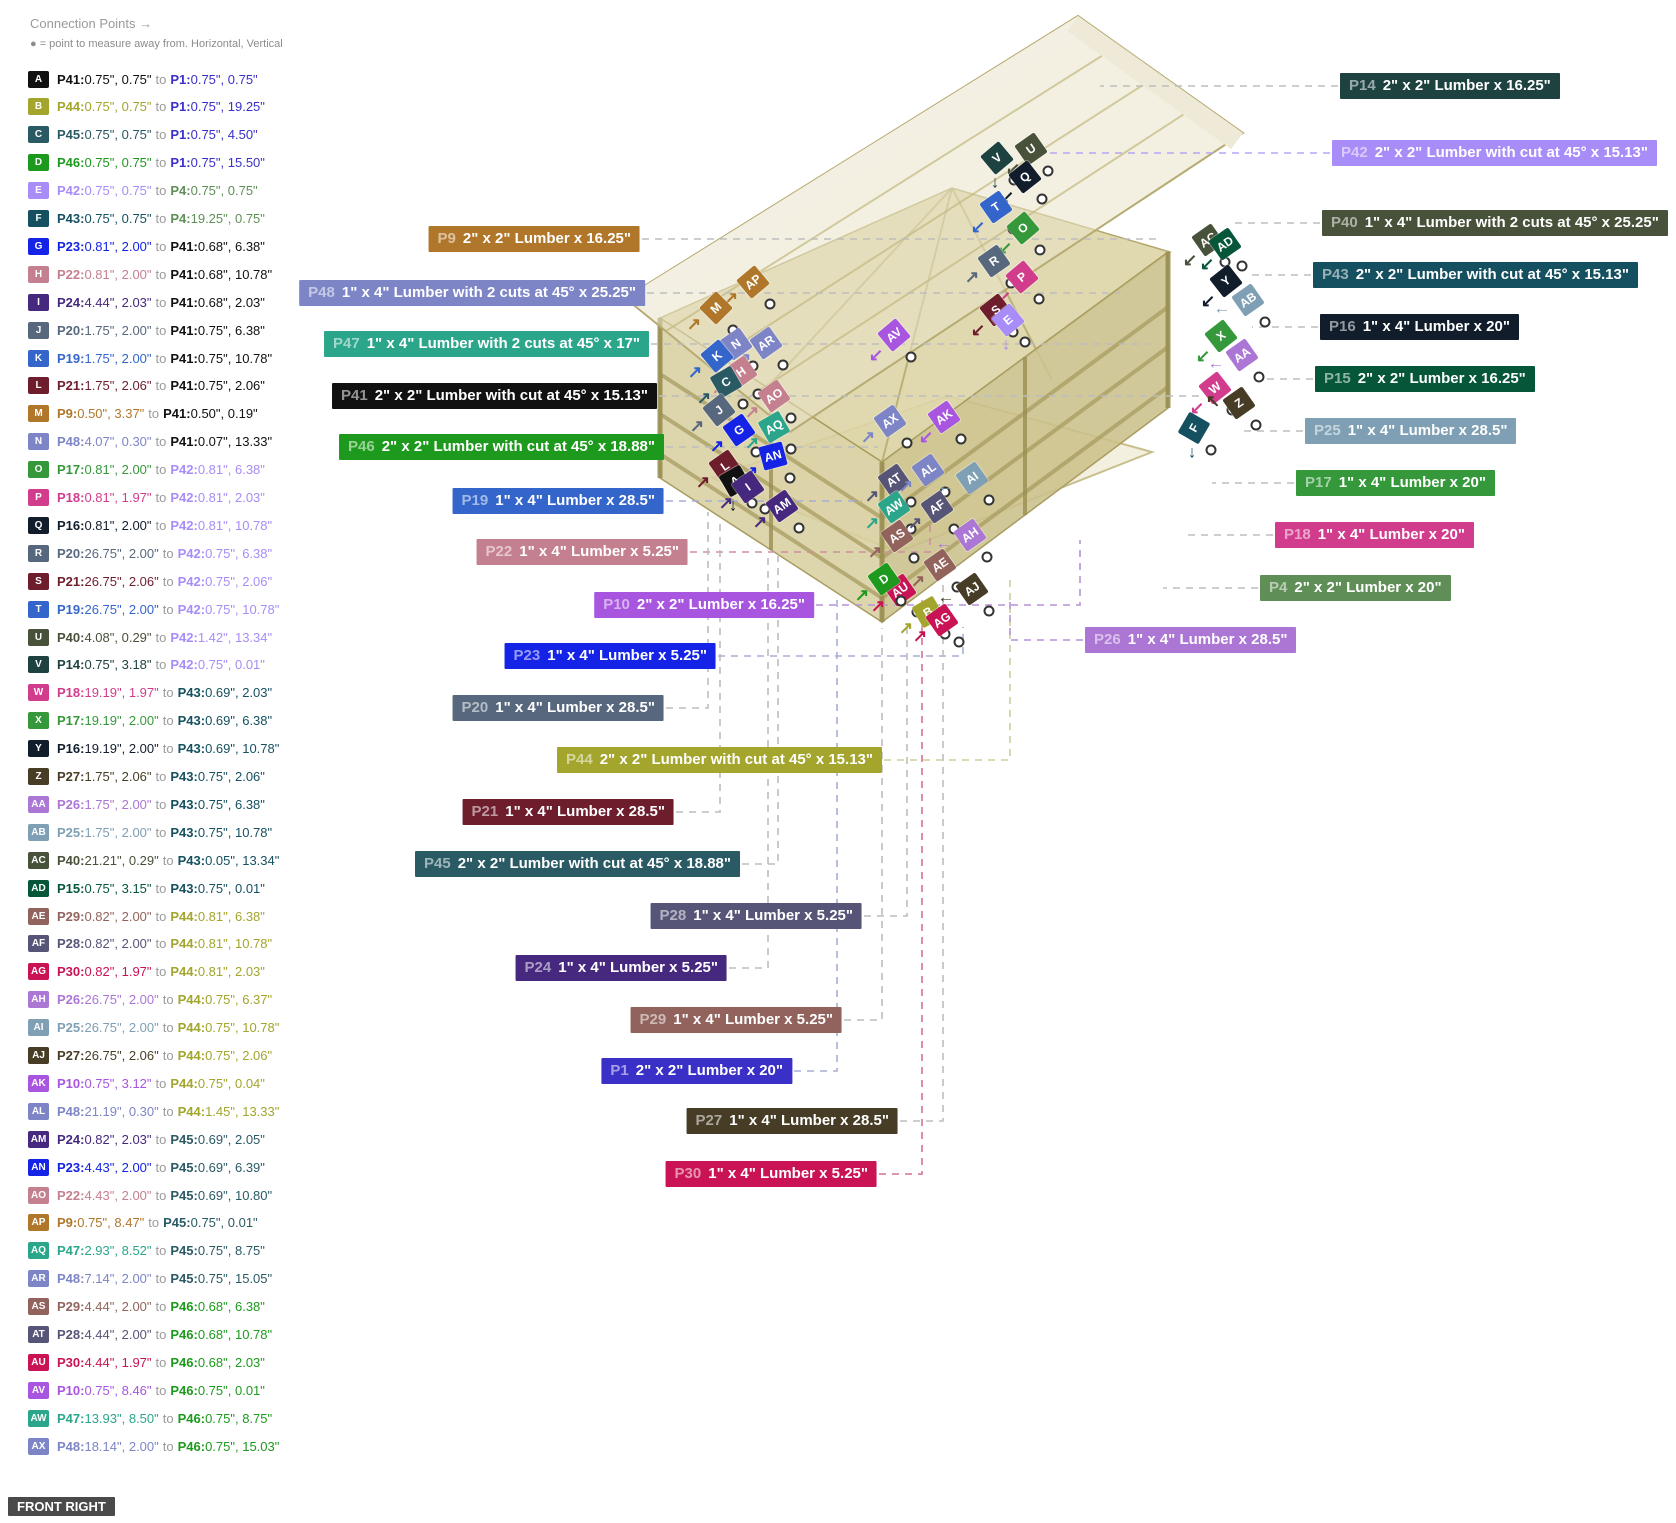 This screenshot has height=1523, width=1676. I want to click on connection-point-row: K P19: 1.75", 2.00" to P41: 0.75", 10.78", so click(150, 358).